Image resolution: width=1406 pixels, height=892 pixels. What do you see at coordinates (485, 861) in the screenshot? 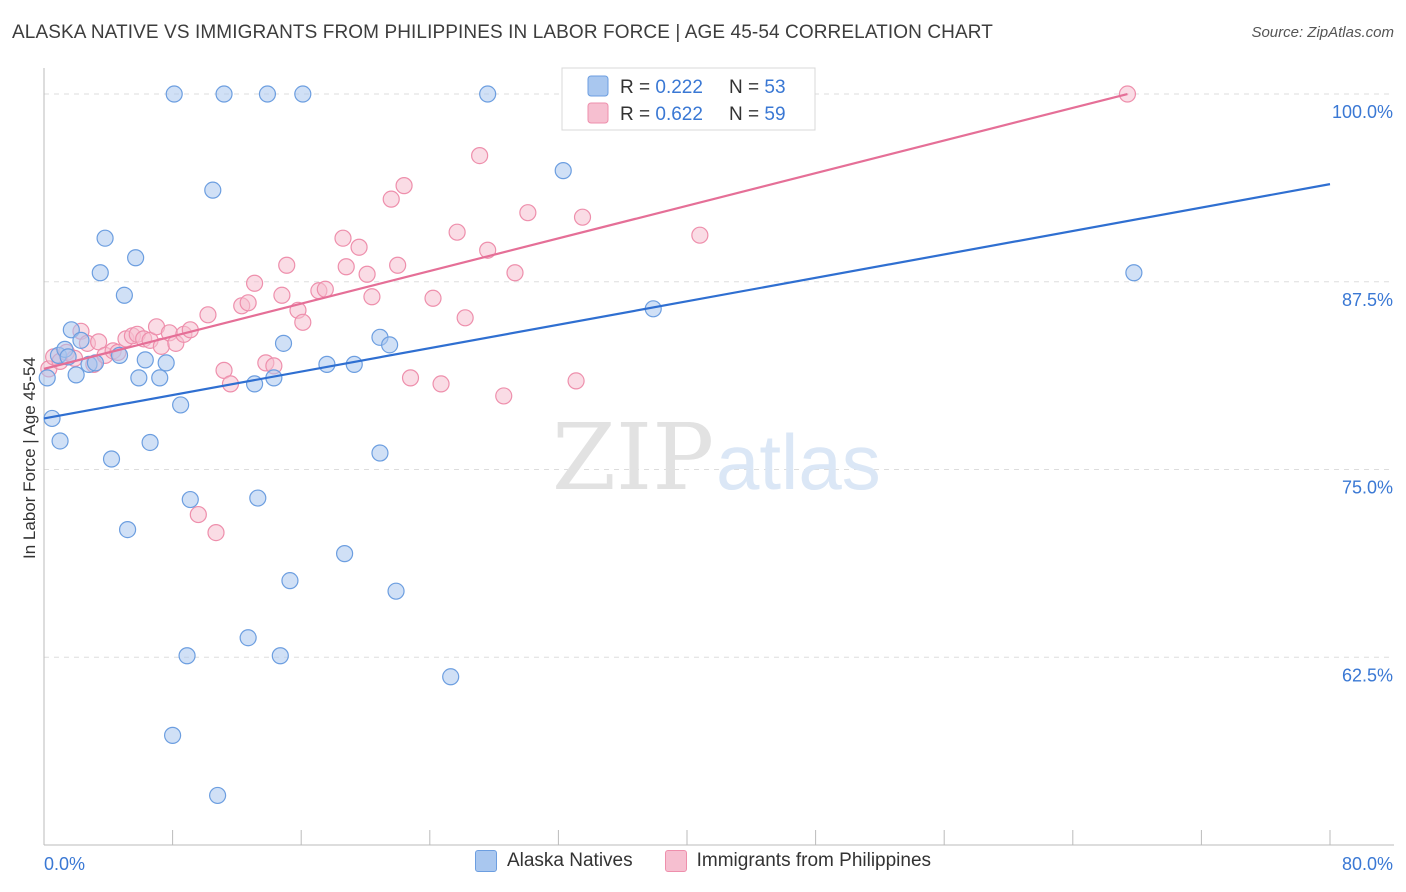
I see `bottom-legend-swatch-blue` at bounding box center [485, 861].